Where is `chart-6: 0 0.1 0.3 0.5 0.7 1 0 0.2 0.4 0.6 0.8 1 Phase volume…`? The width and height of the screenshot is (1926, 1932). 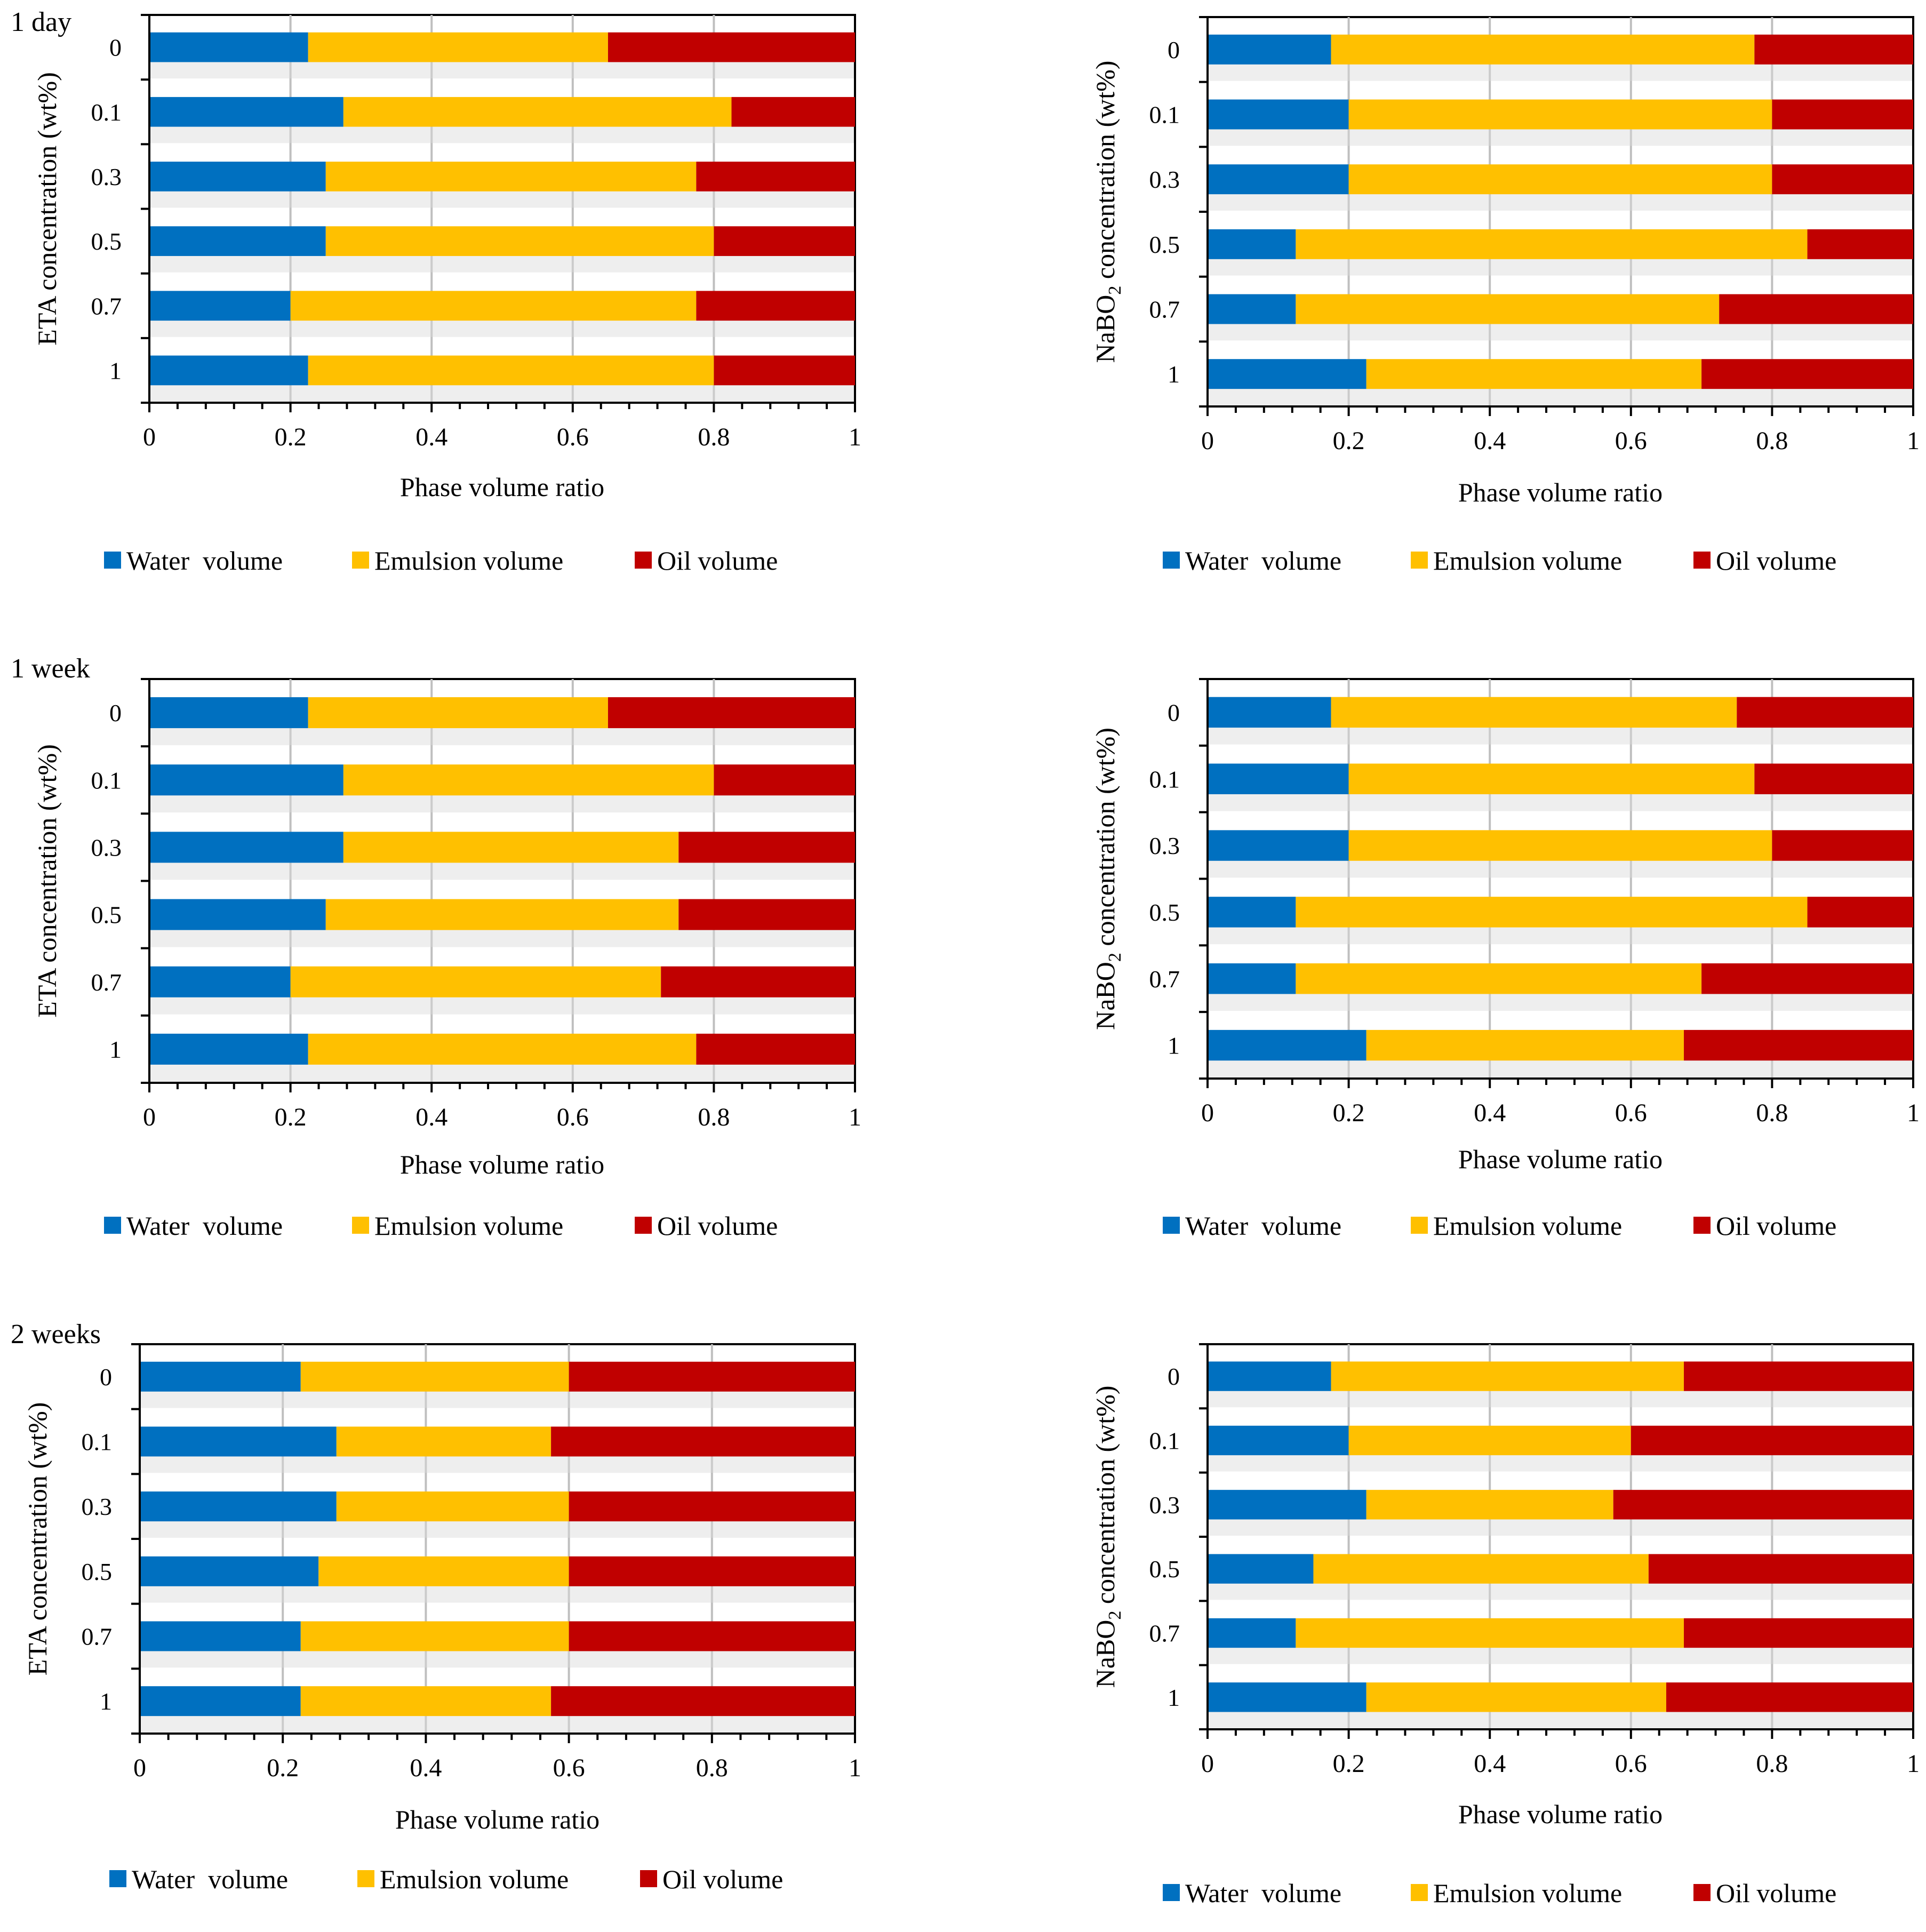 chart-6: 0 0.1 0.3 0.5 0.7 1 0 0.2 0.4 0.6 0.8 1 Phase volume… is located at coordinates (1505, 1625).